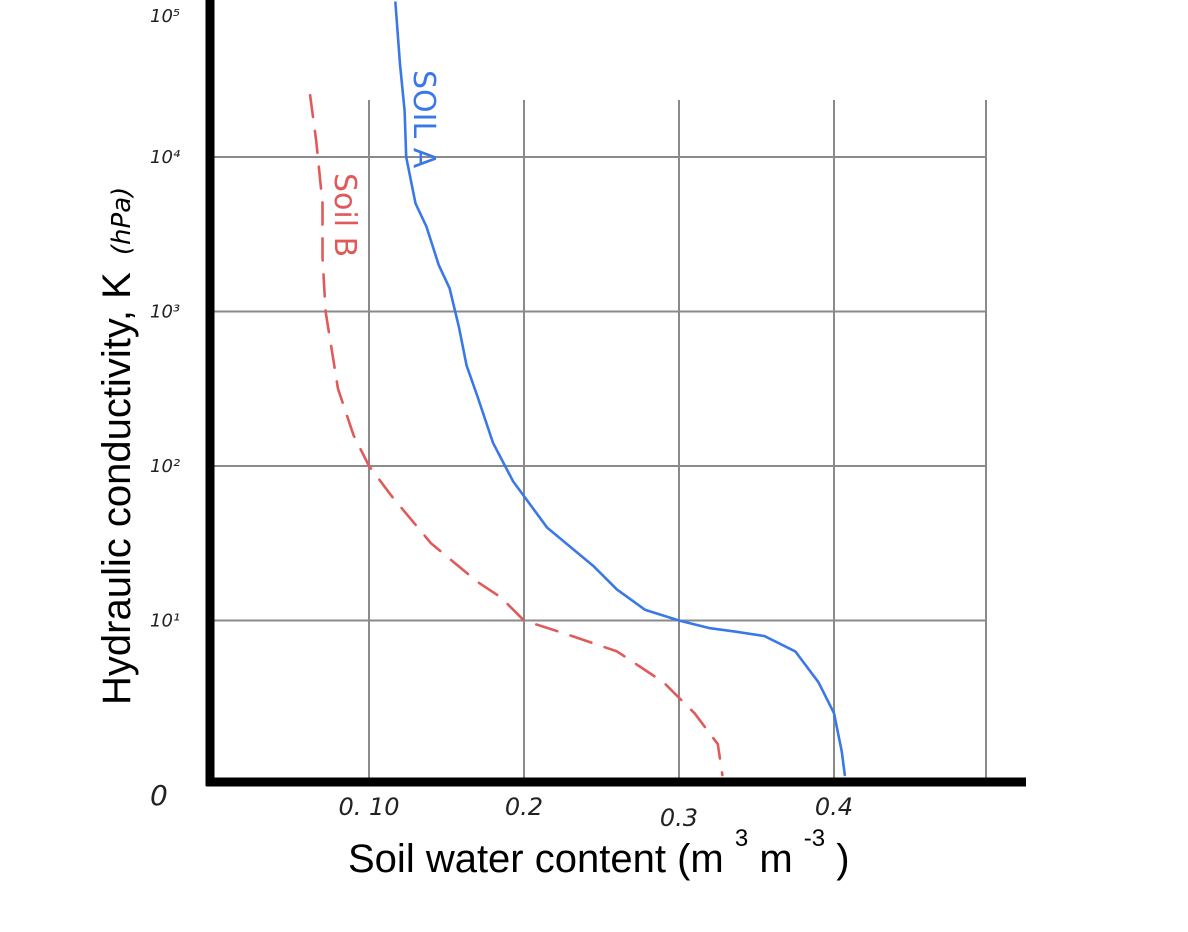 The width and height of the screenshot is (1188, 932). Describe the element at coordinates (122, 221) in the screenshot. I see `y-axis-unit: (hPa)` at that location.